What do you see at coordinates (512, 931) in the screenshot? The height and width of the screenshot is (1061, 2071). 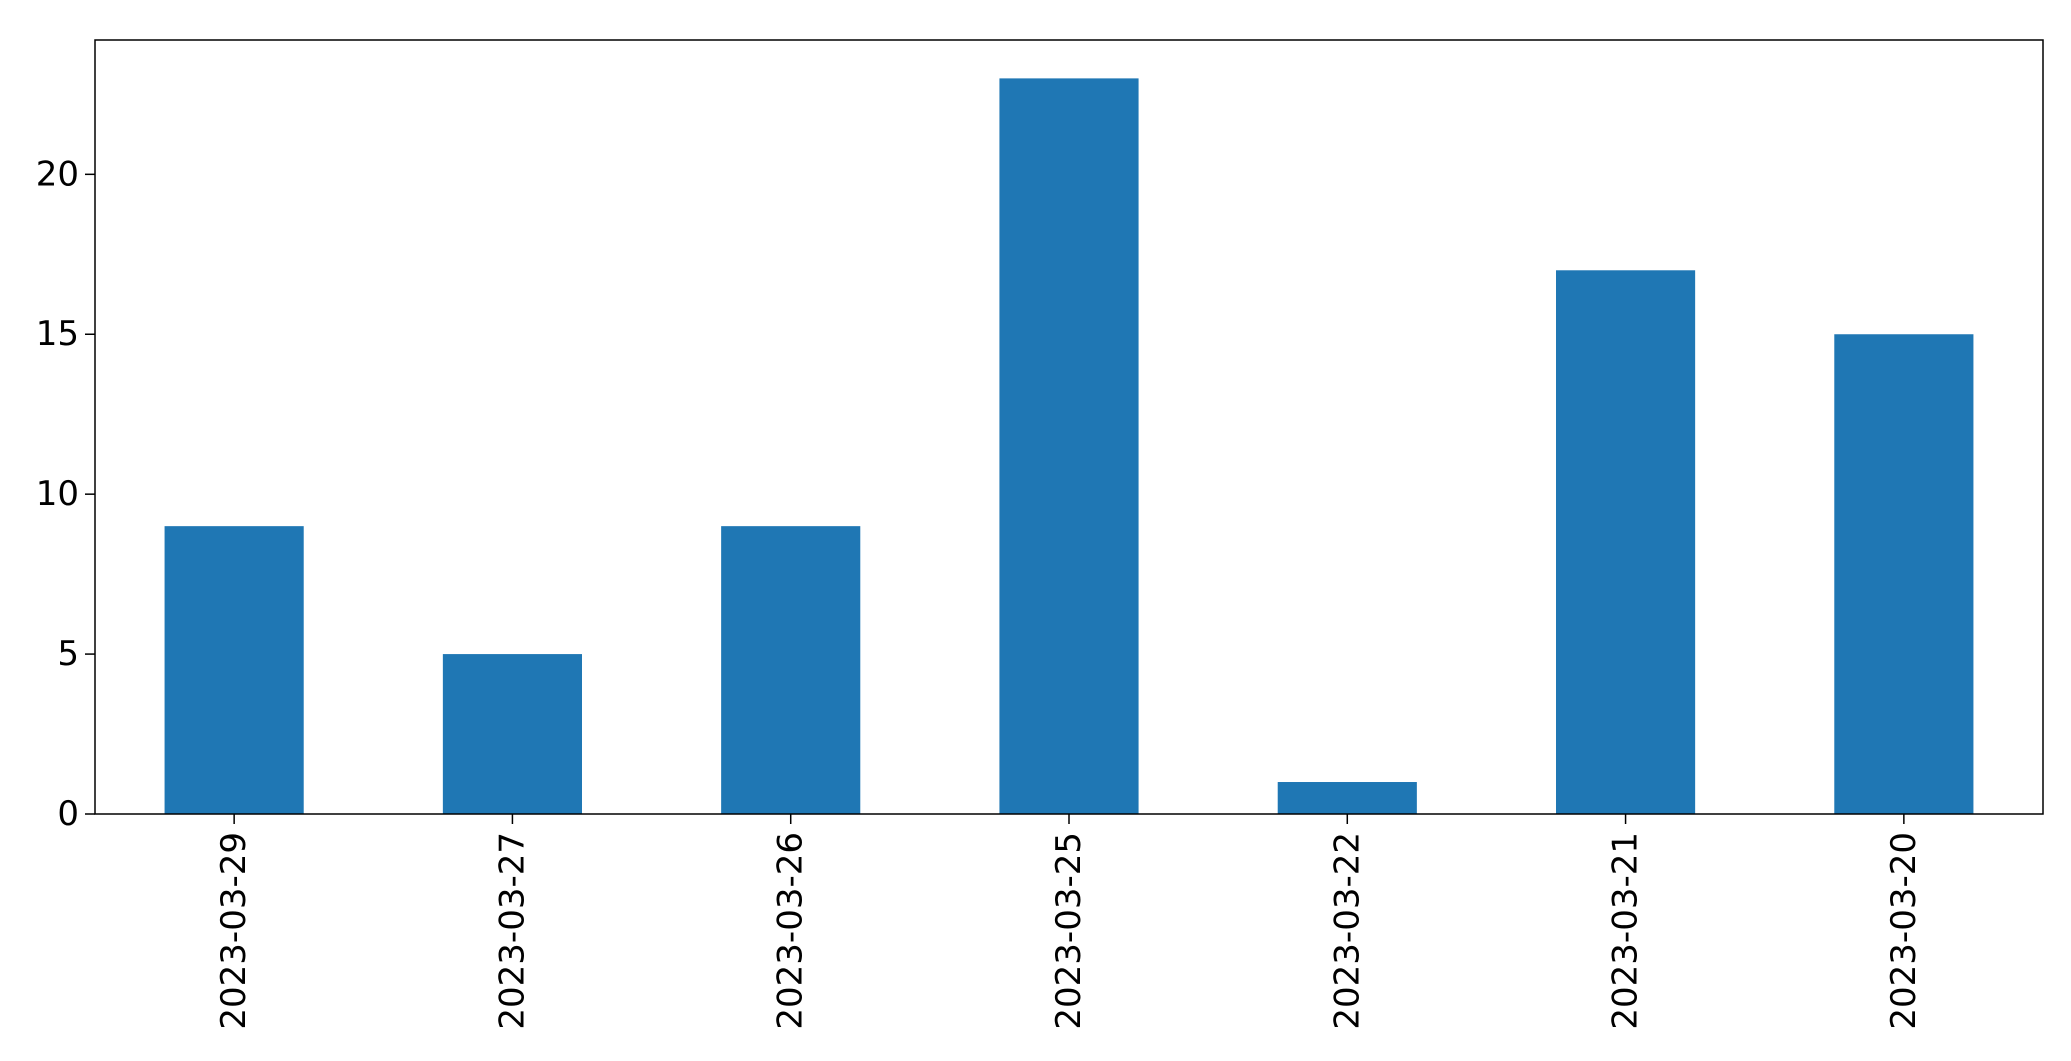 I see `x-tick-label: 2023-03-27` at bounding box center [512, 931].